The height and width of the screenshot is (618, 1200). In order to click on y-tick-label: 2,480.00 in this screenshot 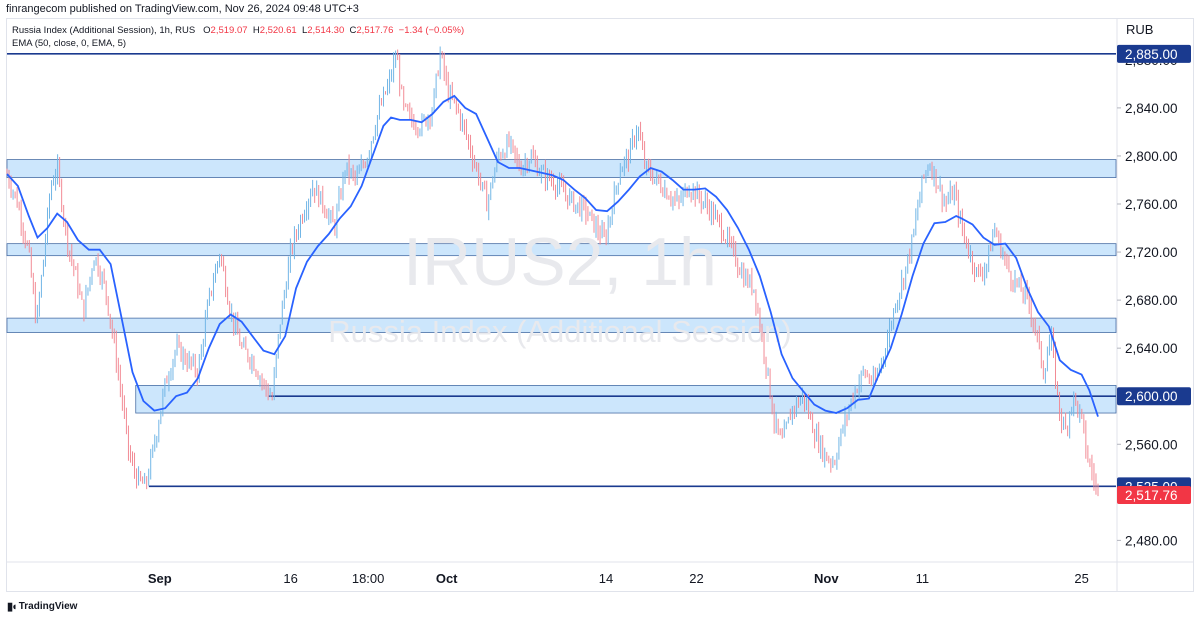, I will do `click(1151, 540)`.